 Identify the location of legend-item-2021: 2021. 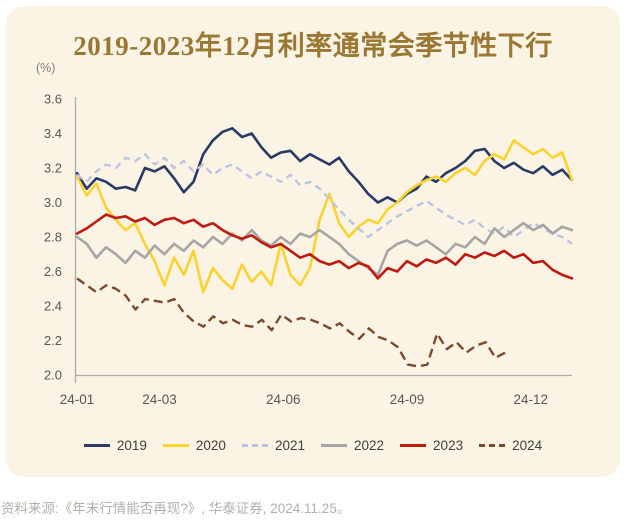
(273, 445).